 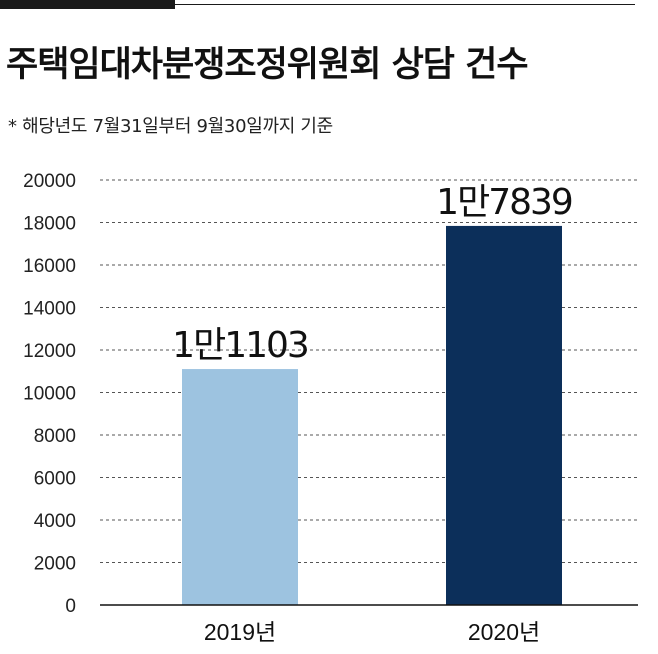 What do you see at coordinates (49, 351) in the screenshot?
I see `y-tick-label: 12000` at bounding box center [49, 351].